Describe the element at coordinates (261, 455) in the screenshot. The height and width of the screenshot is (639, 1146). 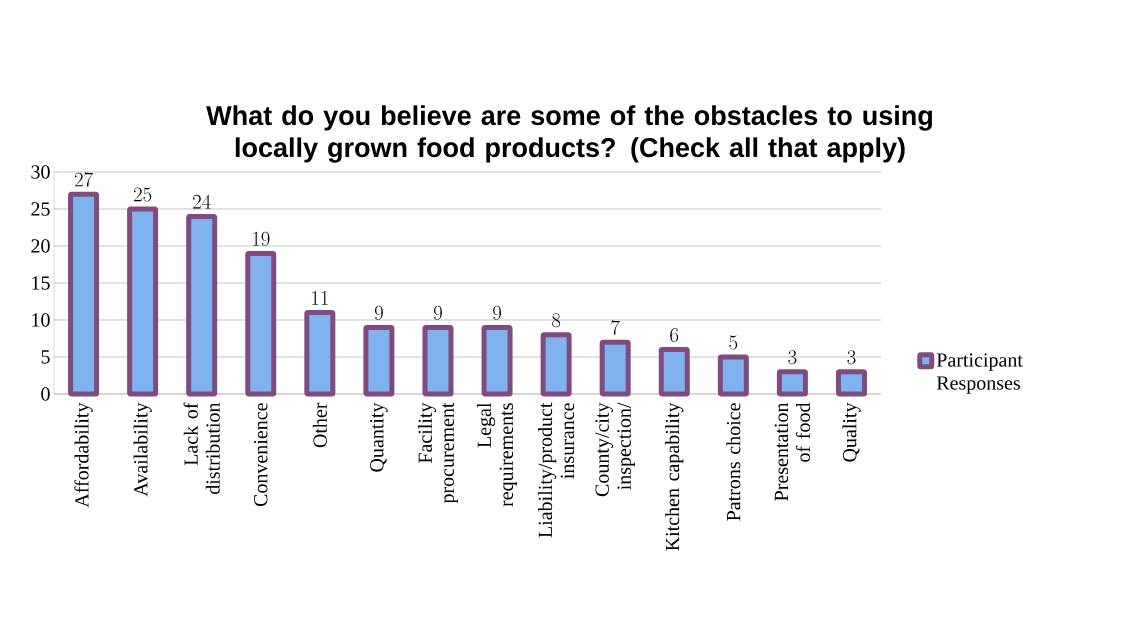
I see `x-tick-label: Convenience` at that location.